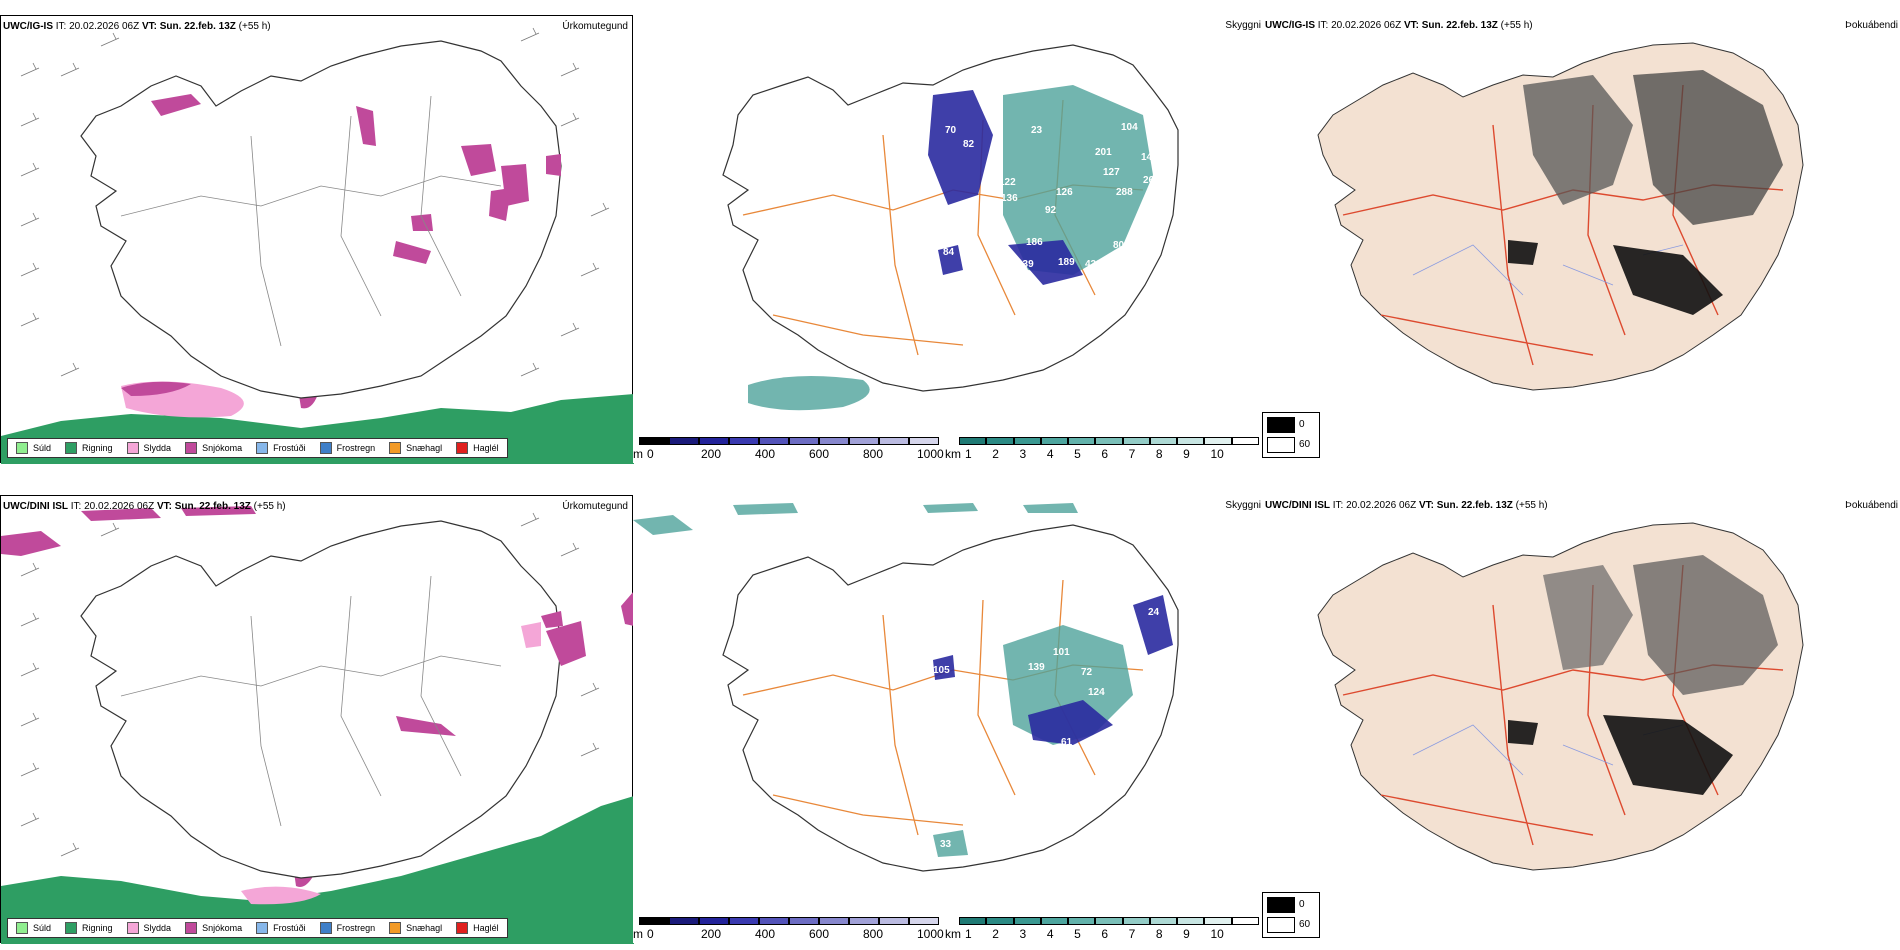 The width and height of the screenshot is (1900, 950). What do you see at coordinates (1103, 450) in the screenshot?
I see `visibility-colorbar: km 1 2 3 4 5 6 7 8 9 10` at bounding box center [1103, 450].